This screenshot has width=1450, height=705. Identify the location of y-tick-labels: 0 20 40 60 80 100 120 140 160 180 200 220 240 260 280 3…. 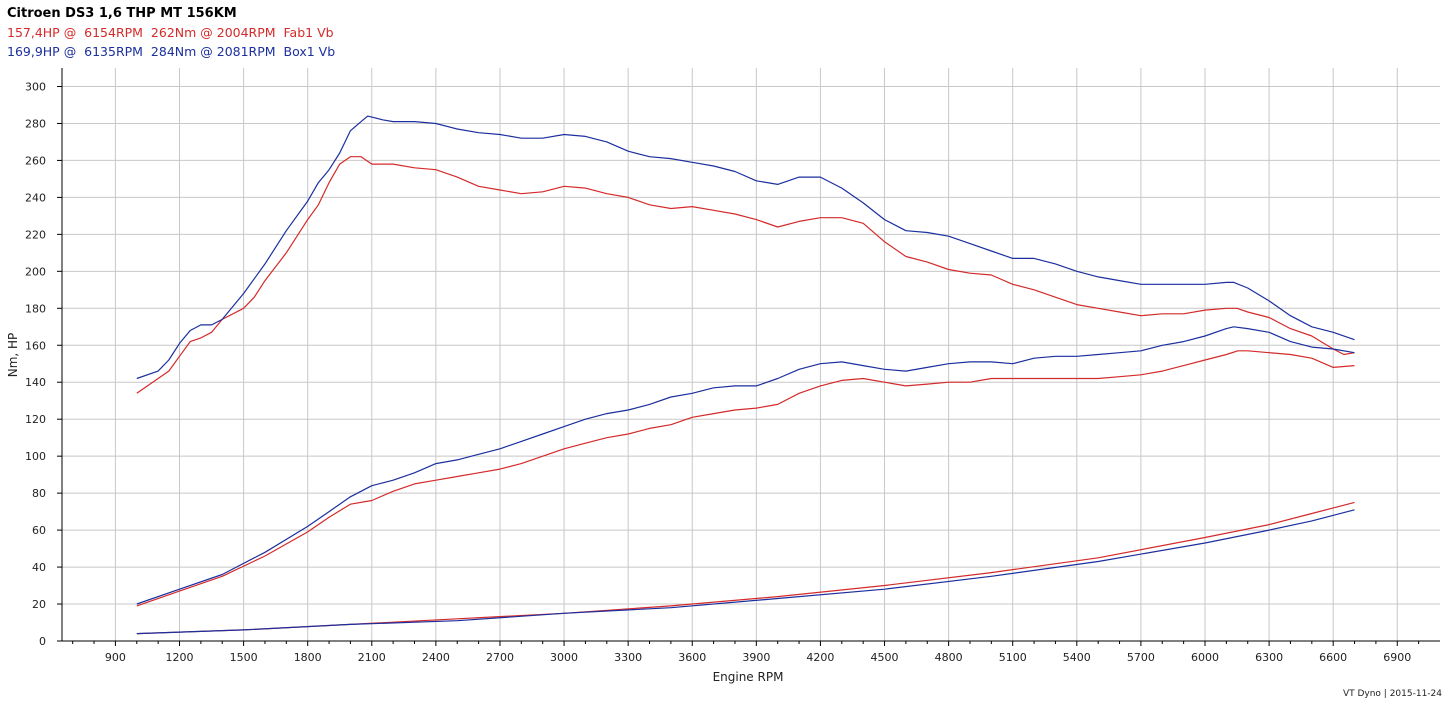
(35, 364).